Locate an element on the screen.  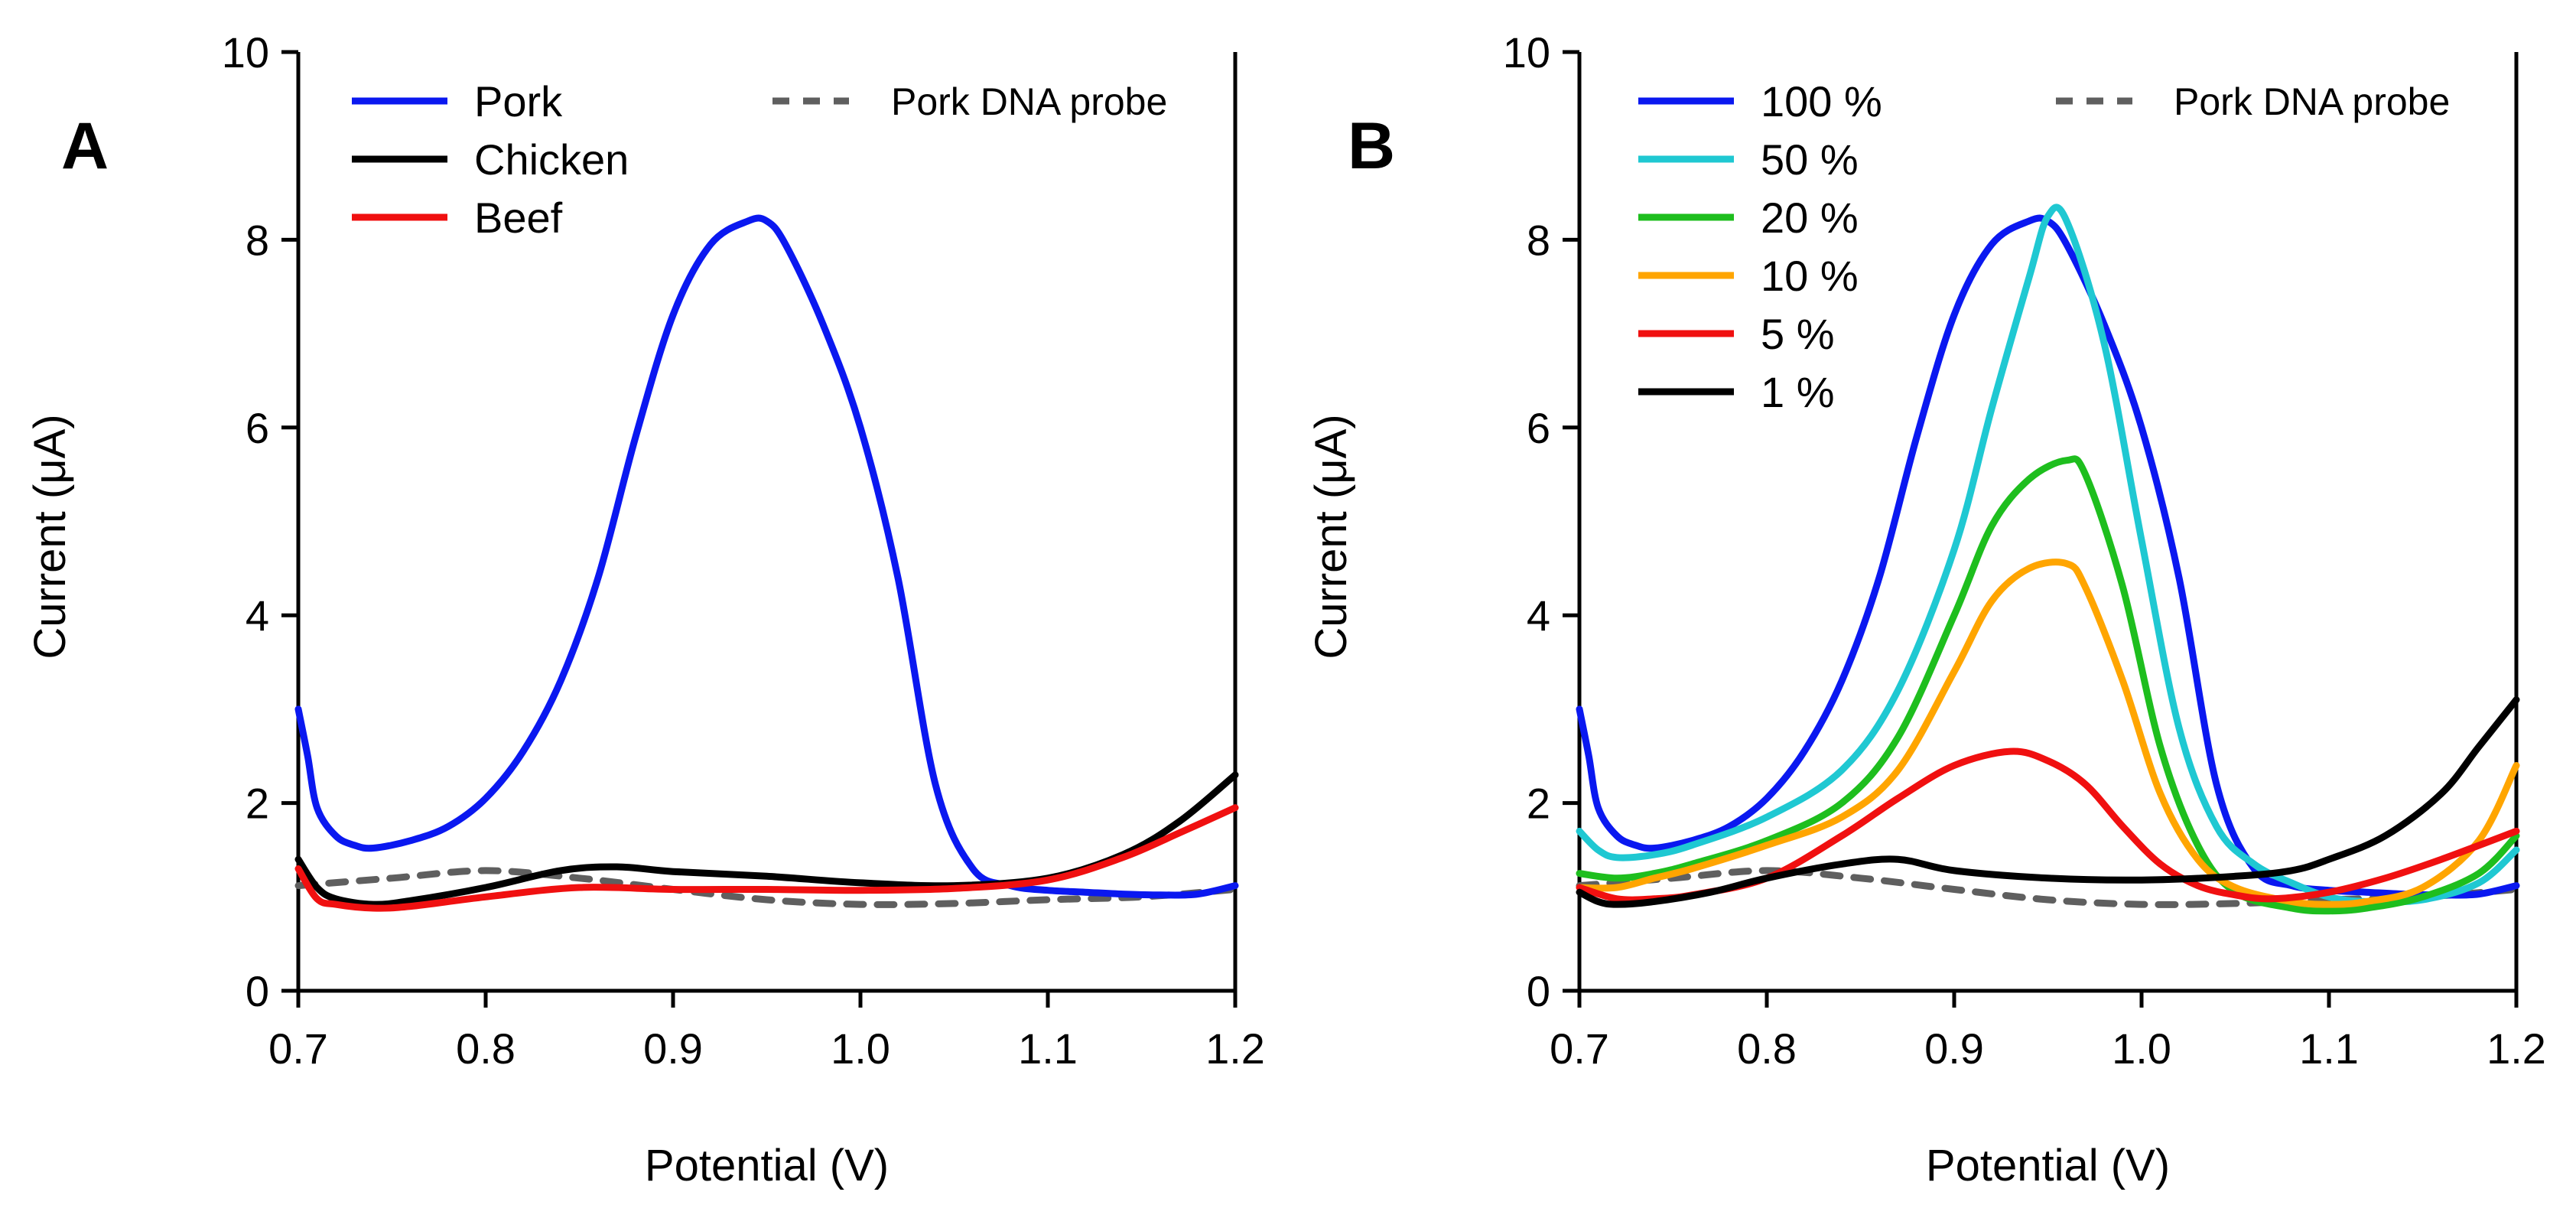
legend: Pork Chicken Beef Pork DNA probe is located at coordinates (759, 159).